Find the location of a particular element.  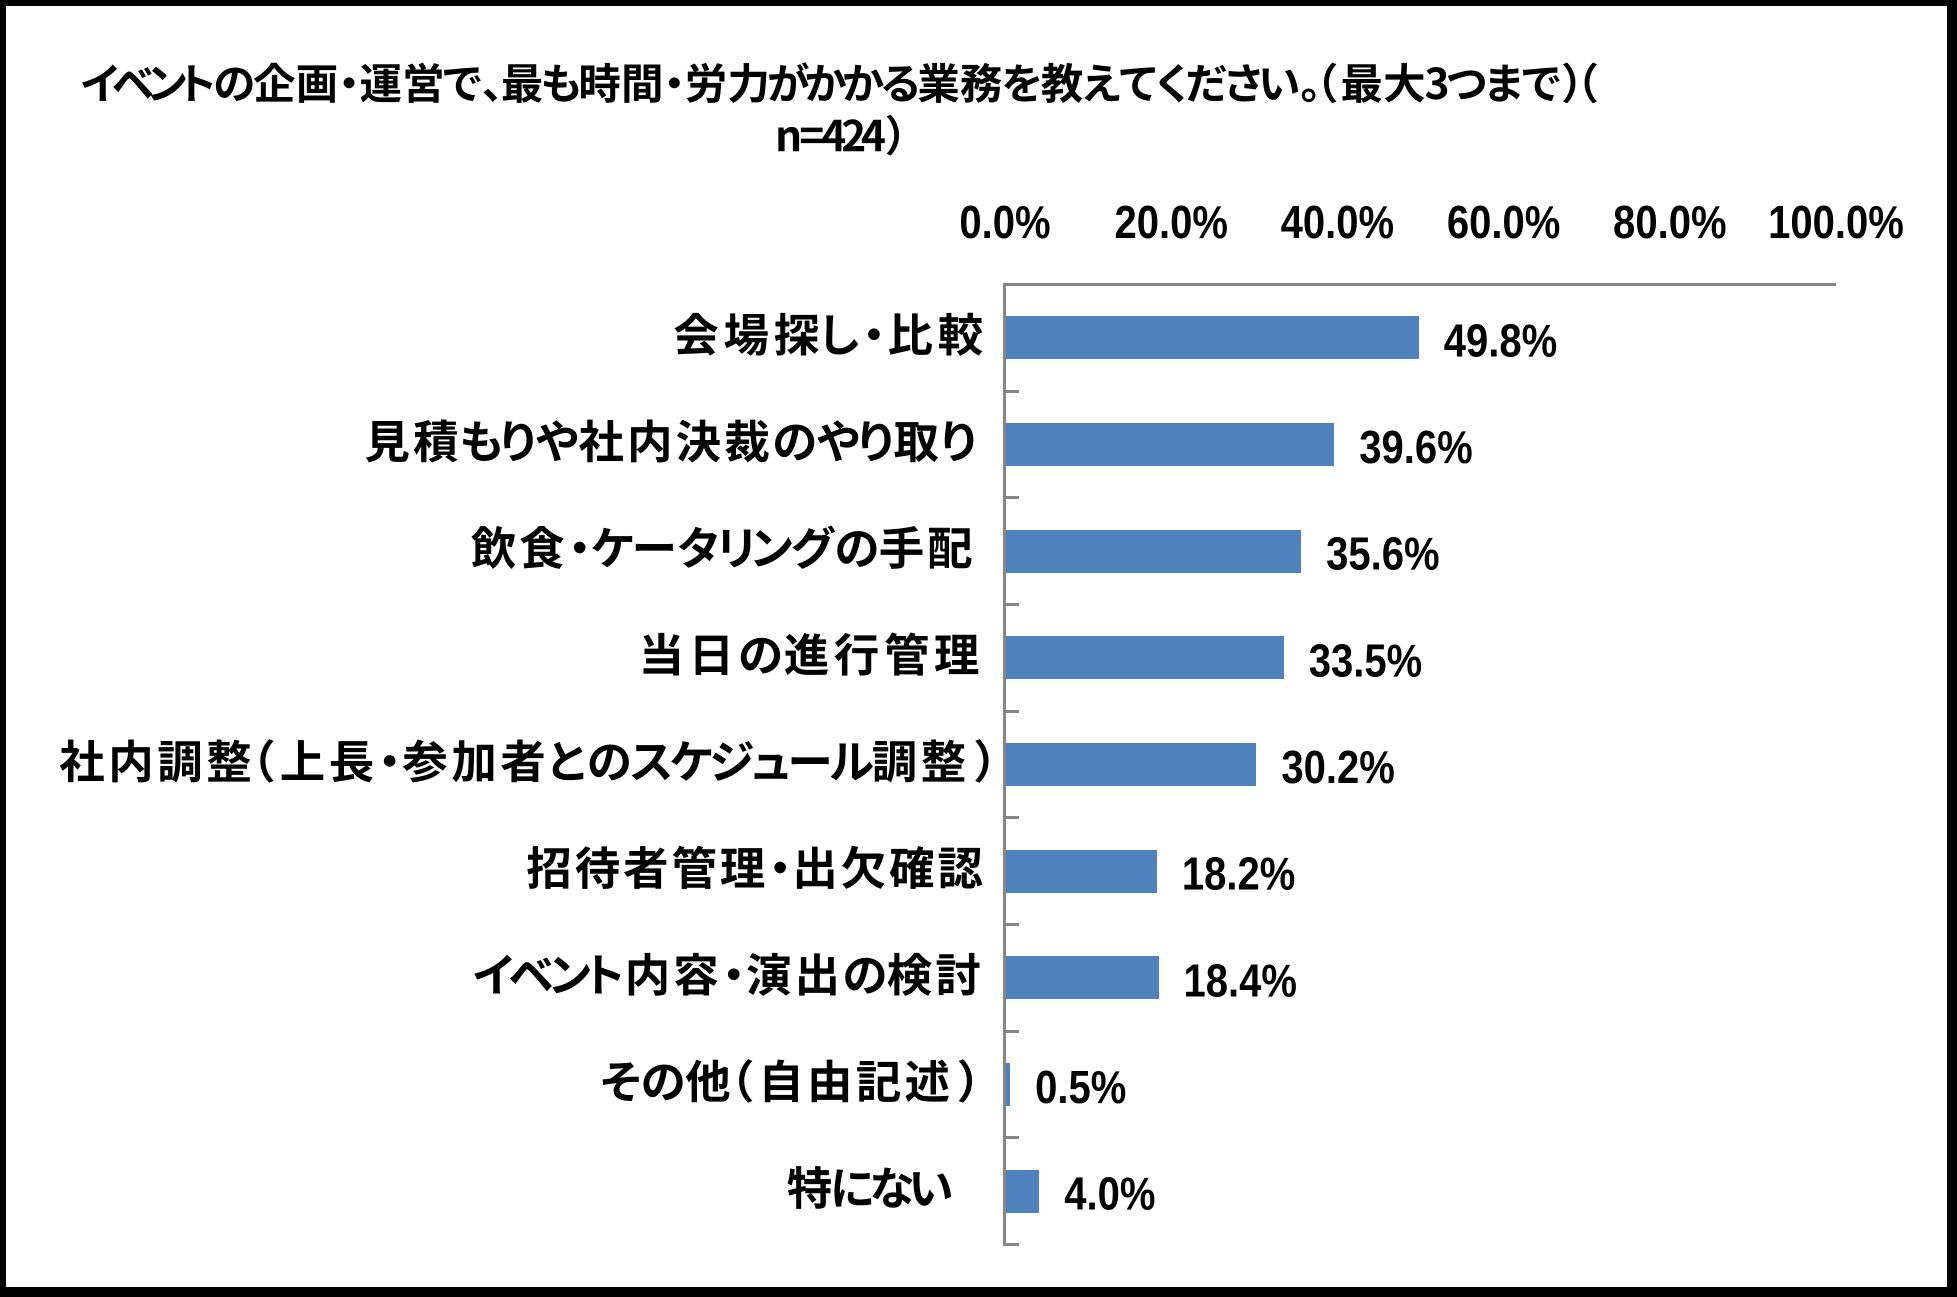

svg-text: 20.0% is located at coordinates (1170, 222).